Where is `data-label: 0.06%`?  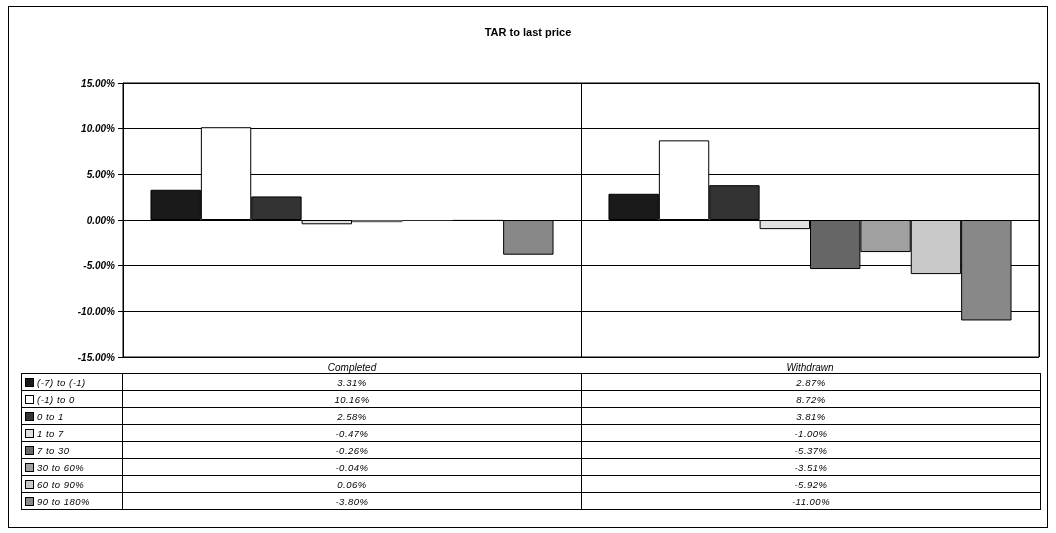 data-label: 0.06% is located at coordinates (352, 484).